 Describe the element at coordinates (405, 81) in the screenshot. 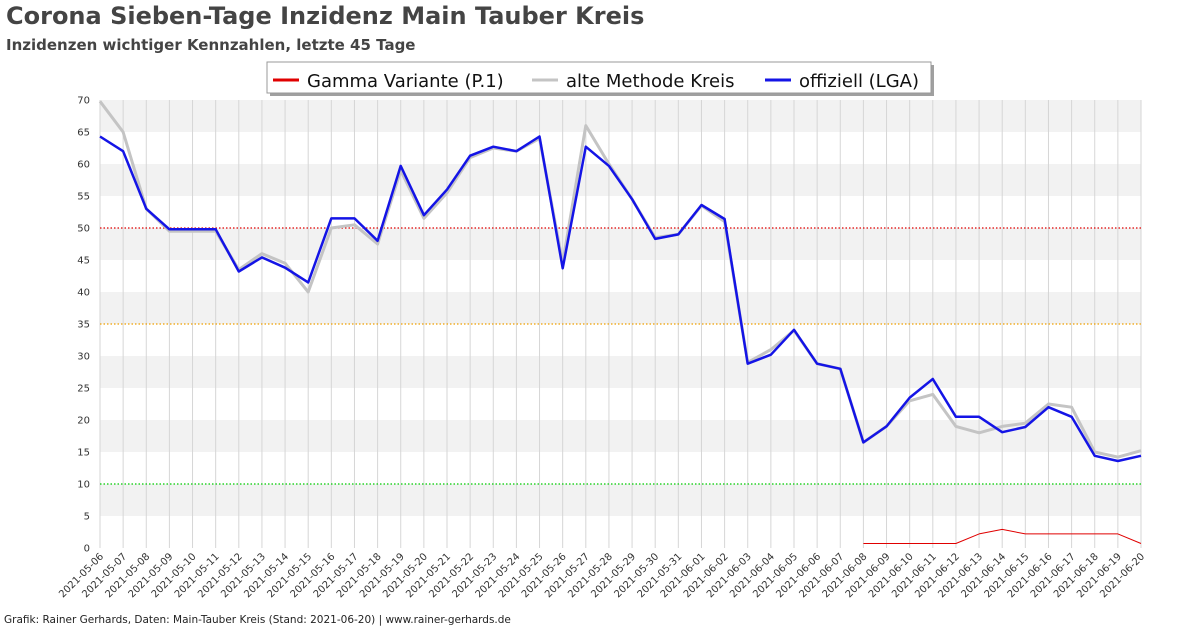

I see `legend-label: Gamma Variante (P.1)` at that location.